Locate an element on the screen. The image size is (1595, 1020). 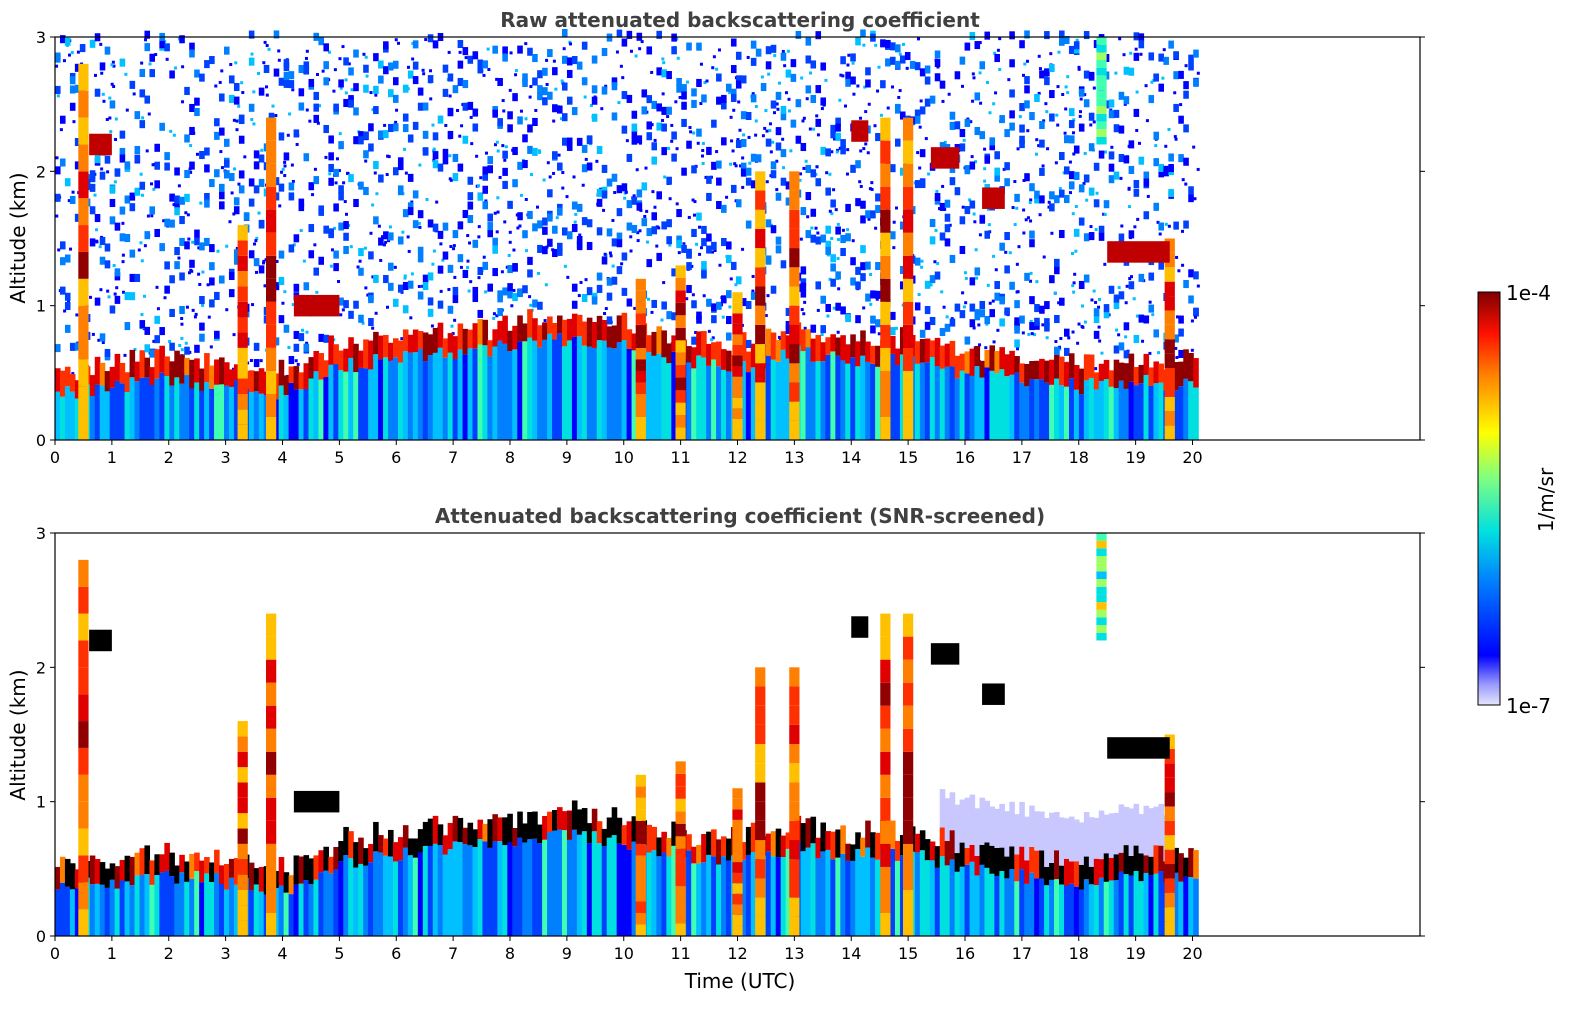
x-tick-label: 2 is located at coordinates (169, 457).